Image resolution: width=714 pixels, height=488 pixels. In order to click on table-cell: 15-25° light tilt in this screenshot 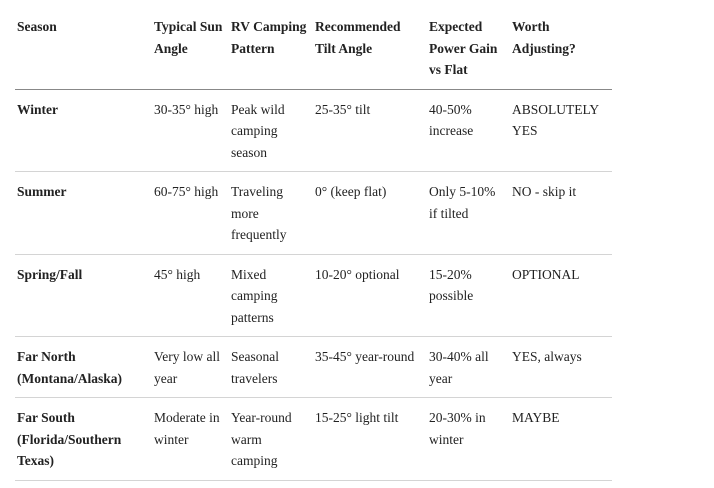, I will do `click(370, 439)`.